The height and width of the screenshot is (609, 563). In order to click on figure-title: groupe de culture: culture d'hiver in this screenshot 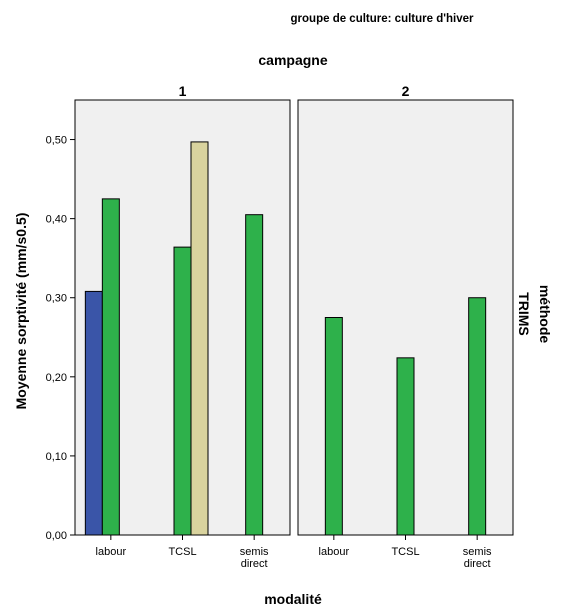, I will do `click(382, 19)`.